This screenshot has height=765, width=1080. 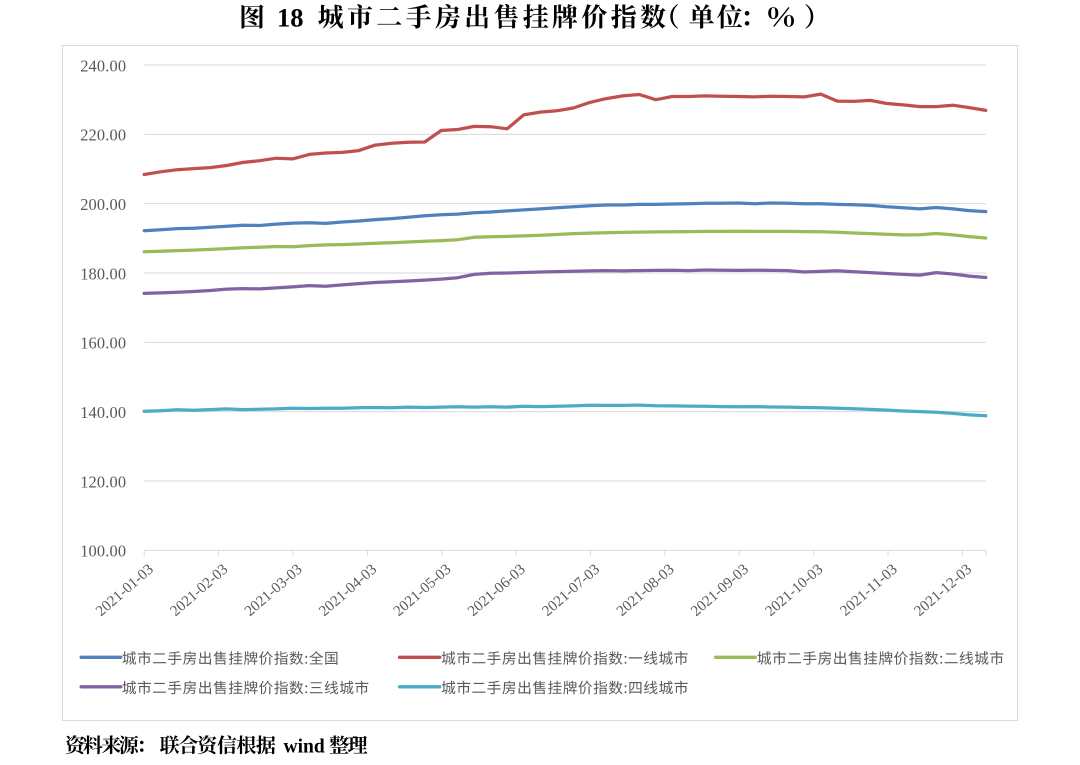 I want to click on svg-text: 160.00, so click(x=103, y=343).